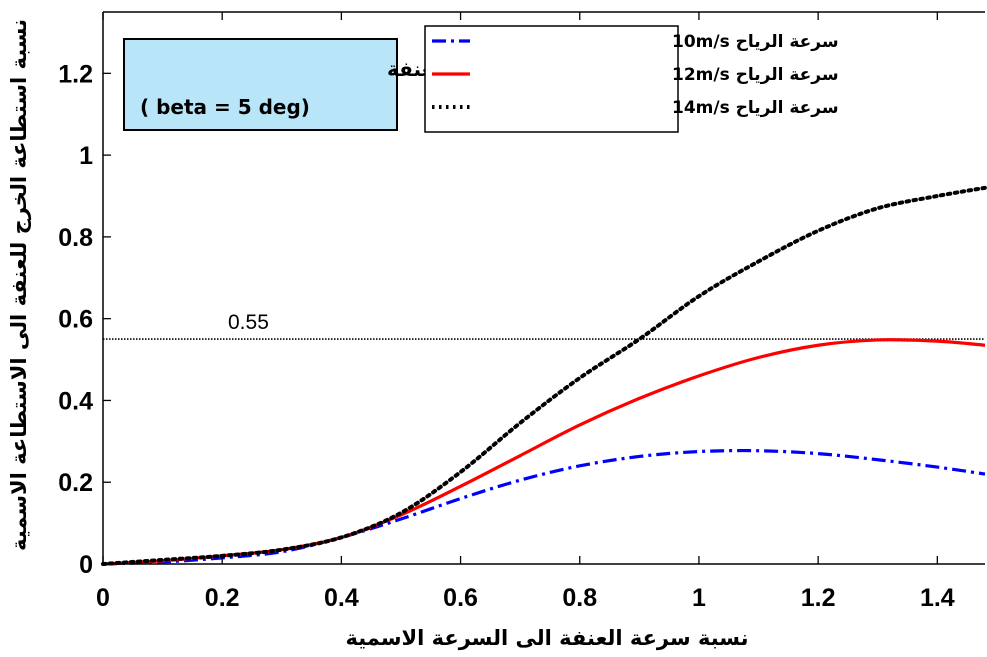 The image size is (987, 657). What do you see at coordinates (75, 320) in the screenshot?
I see `y-tick-label: 0.6` at bounding box center [75, 320].